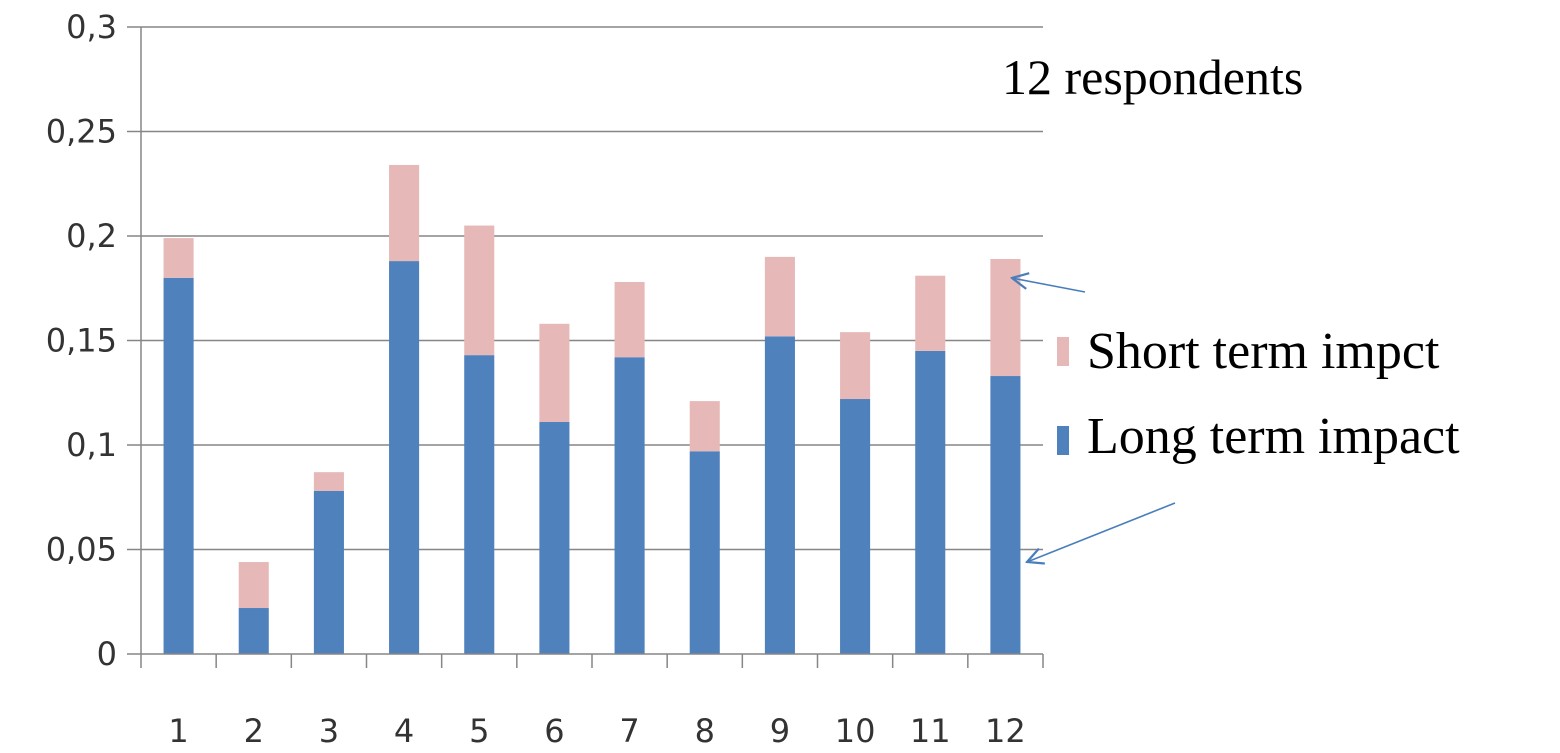 This screenshot has height=753, width=1560. What do you see at coordinates (404, 731) in the screenshot?
I see `x-tick-label-4: 4` at bounding box center [404, 731].